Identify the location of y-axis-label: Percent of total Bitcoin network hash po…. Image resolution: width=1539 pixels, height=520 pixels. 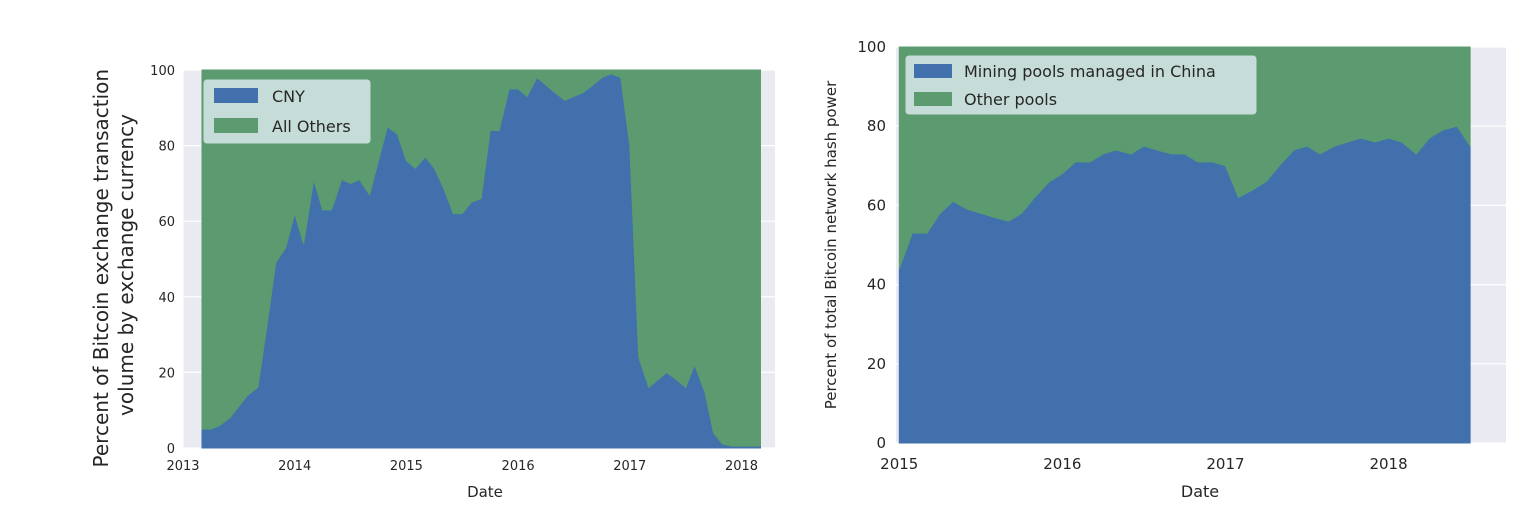
(831, 244).